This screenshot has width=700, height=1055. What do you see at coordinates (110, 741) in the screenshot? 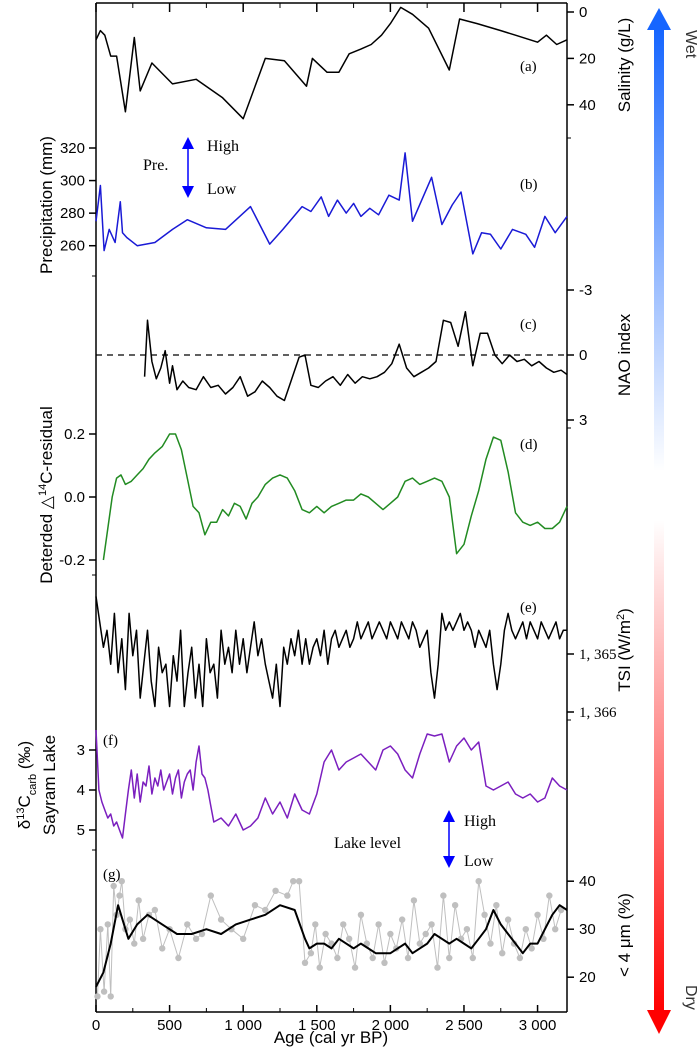
I see `panel-label-f: (f)` at bounding box center [110, 741].